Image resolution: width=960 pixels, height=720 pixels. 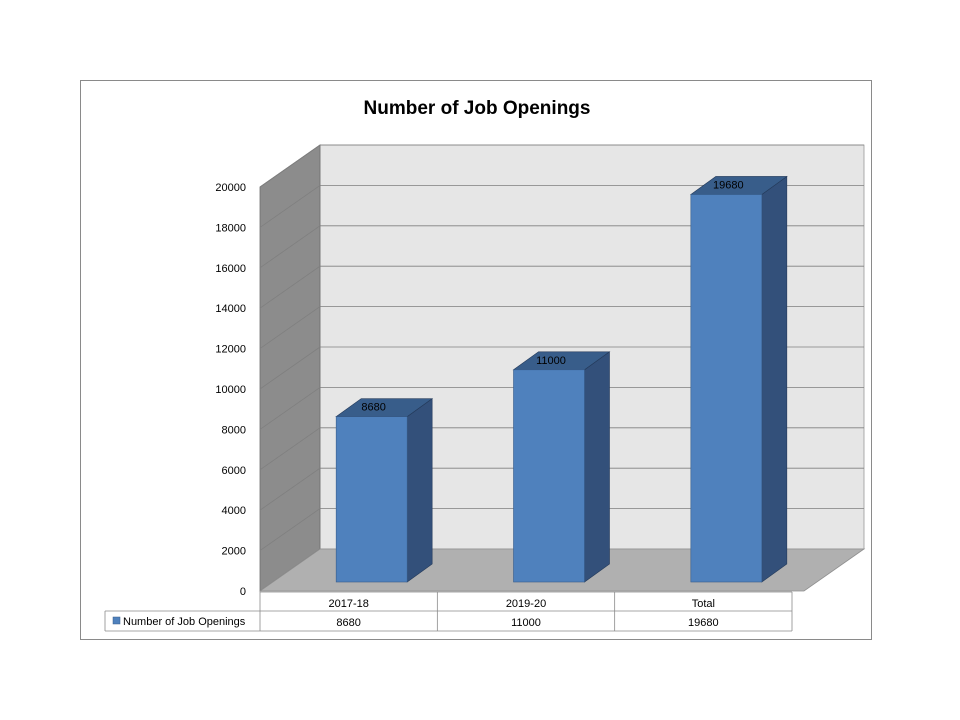 What do you see at coordinates (703, 623) in the screenshot?
I see `table-value: 19680` at bounding box center [703, 623].